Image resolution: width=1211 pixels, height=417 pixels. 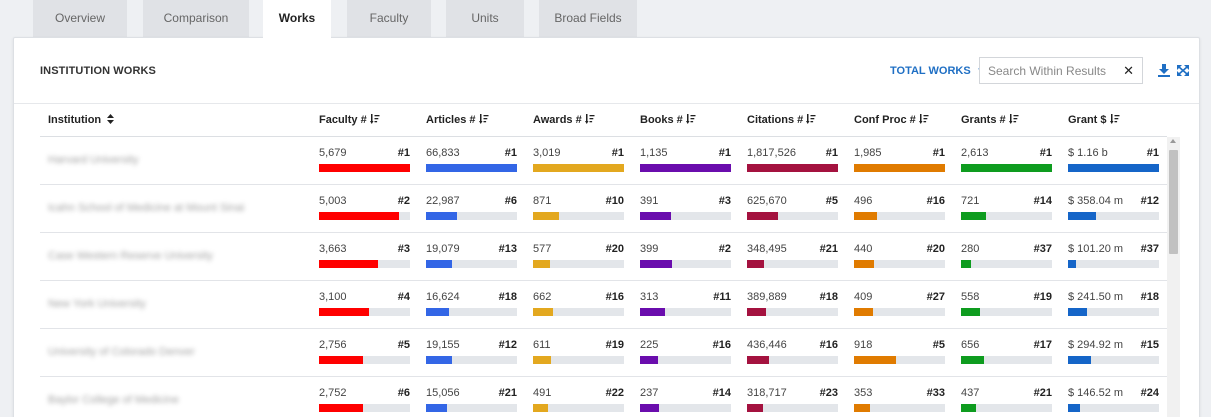 What do you see at coordinates (146, 208) in the screenshot?
I see `institution-name: Icahn School of Medicine at Mount Sinai` at bounding box center [146, 208].